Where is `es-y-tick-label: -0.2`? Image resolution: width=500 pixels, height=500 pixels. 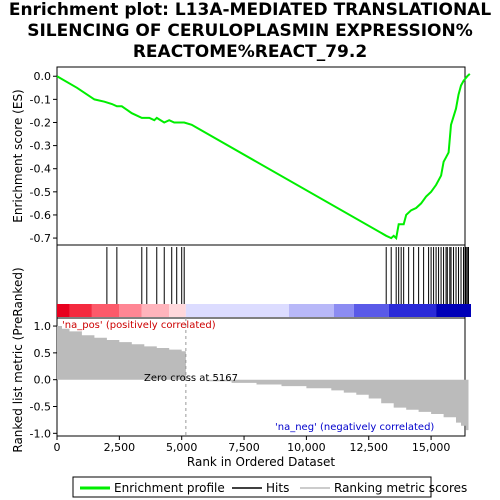
es-y-tick-label: -0.2 is located at coordinates (40, 122).